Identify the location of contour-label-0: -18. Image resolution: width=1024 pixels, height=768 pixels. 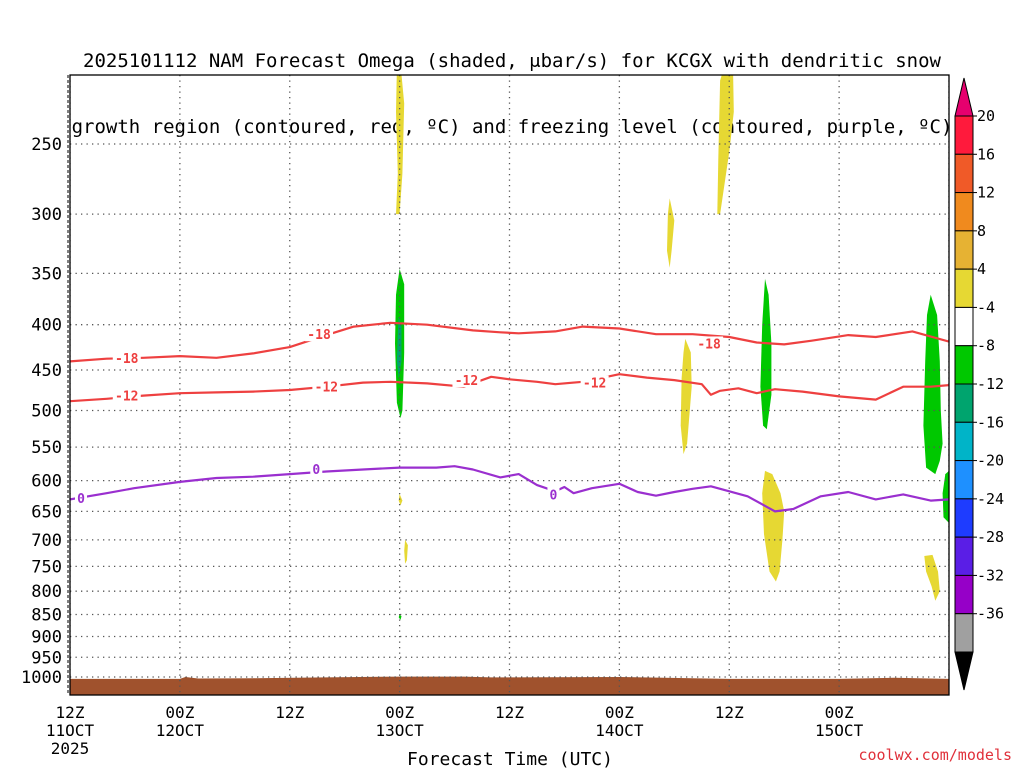
(127, 359).